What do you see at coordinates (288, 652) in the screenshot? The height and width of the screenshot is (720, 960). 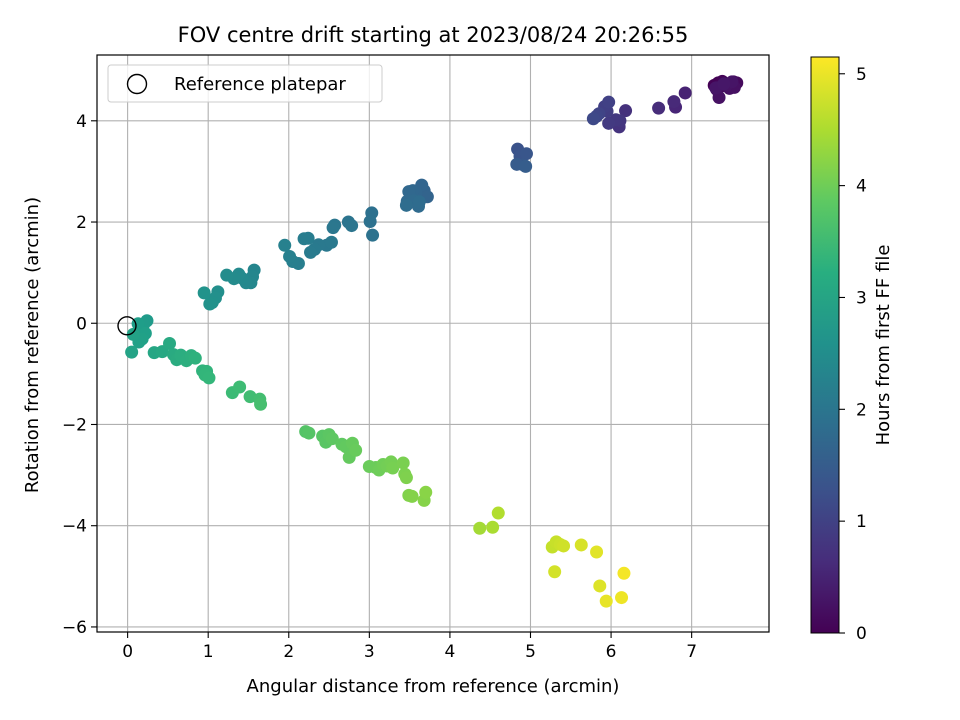 I see `x-tick-label: 2` at bounding box center [288, 652].